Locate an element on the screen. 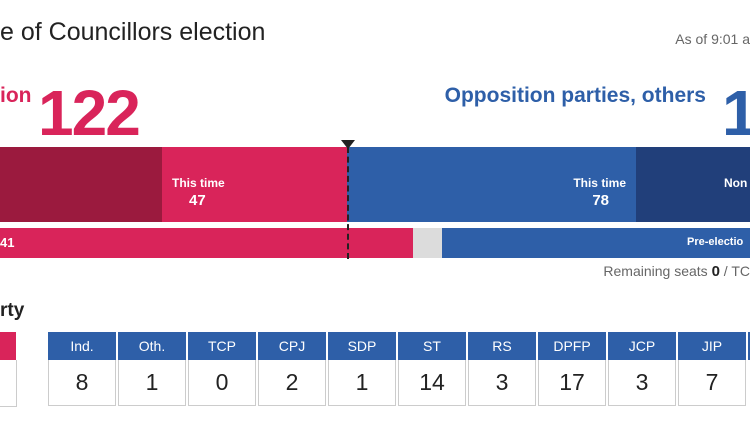 Image resolution: width=750 pixels, height=422 pixels. party-column: DPFP 17 is located at coordinates (572, 369).